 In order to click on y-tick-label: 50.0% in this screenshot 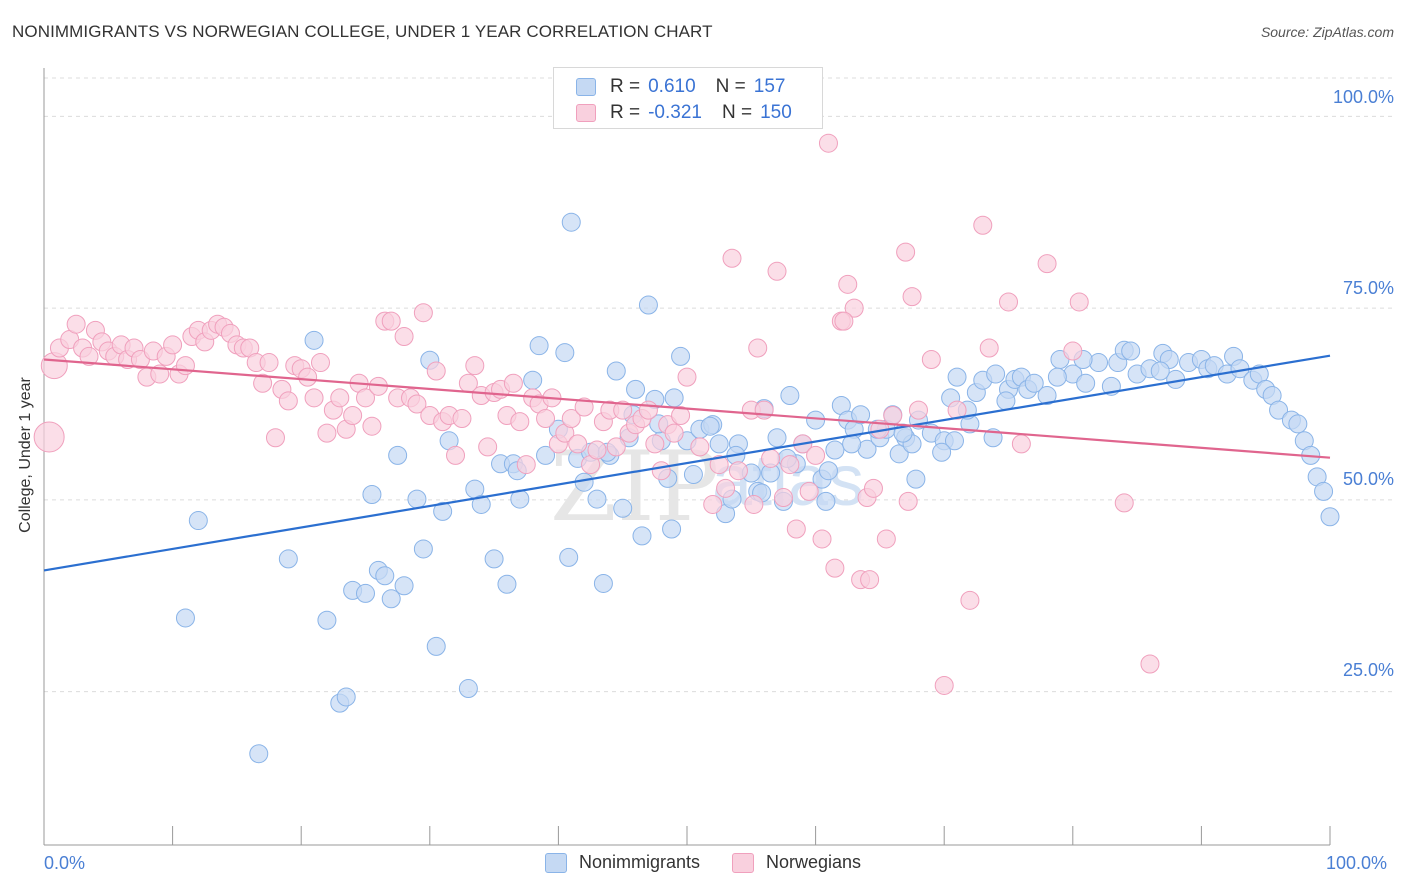, I will do `click(1368, 479)`.